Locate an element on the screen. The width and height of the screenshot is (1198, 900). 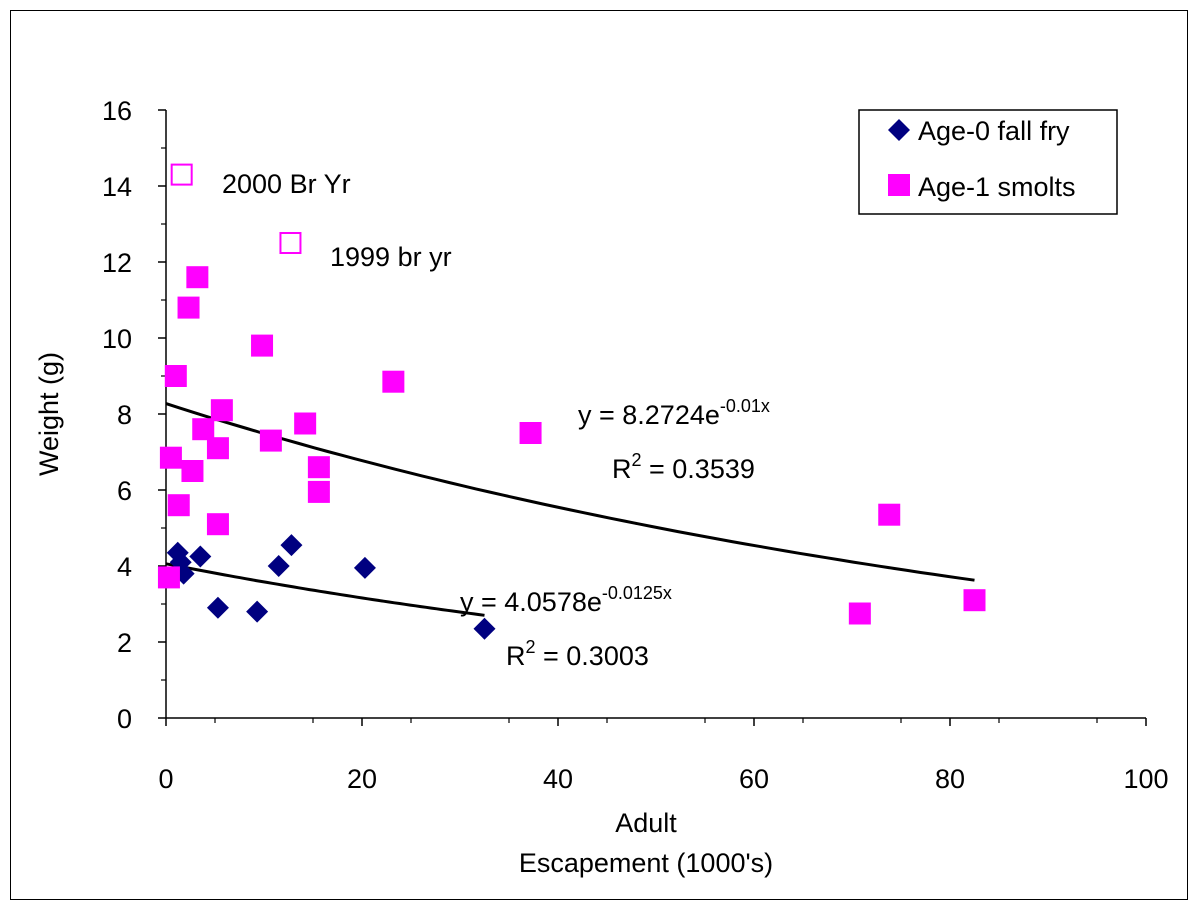
smolt-trend-equation: y = 8.2724e-0.01x is located at coordinates (674, 413).